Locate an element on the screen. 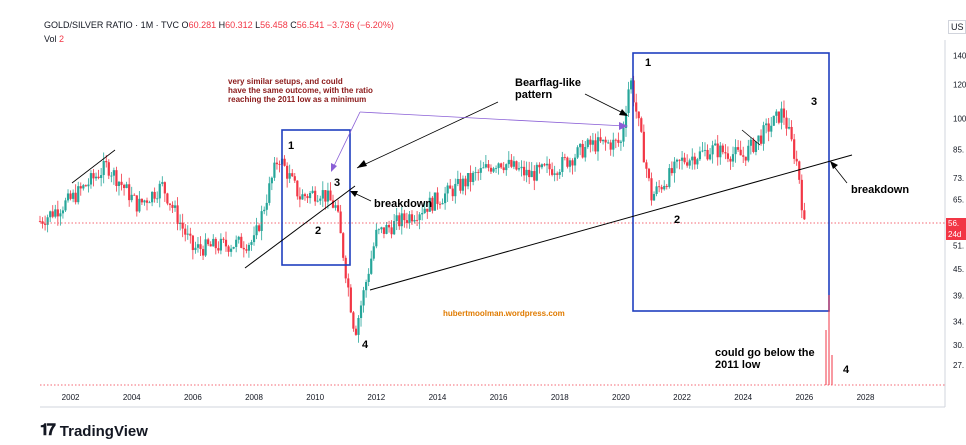 The width and height of the screenshot is (966, 445). y-tick-label: 85. is located at coordinates (958, 149).